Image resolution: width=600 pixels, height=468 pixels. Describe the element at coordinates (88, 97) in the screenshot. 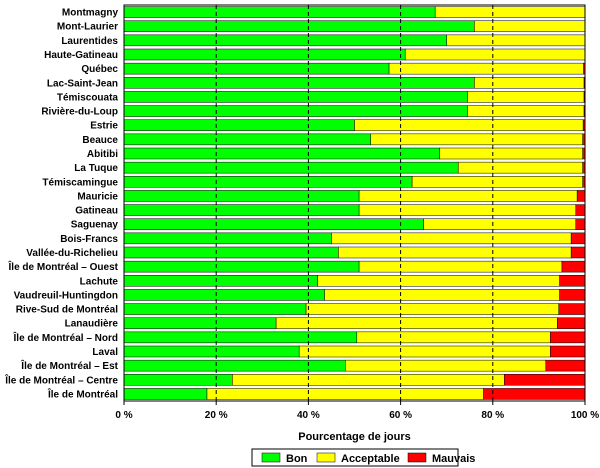

I see `category-label: Témiscouata` at that location.